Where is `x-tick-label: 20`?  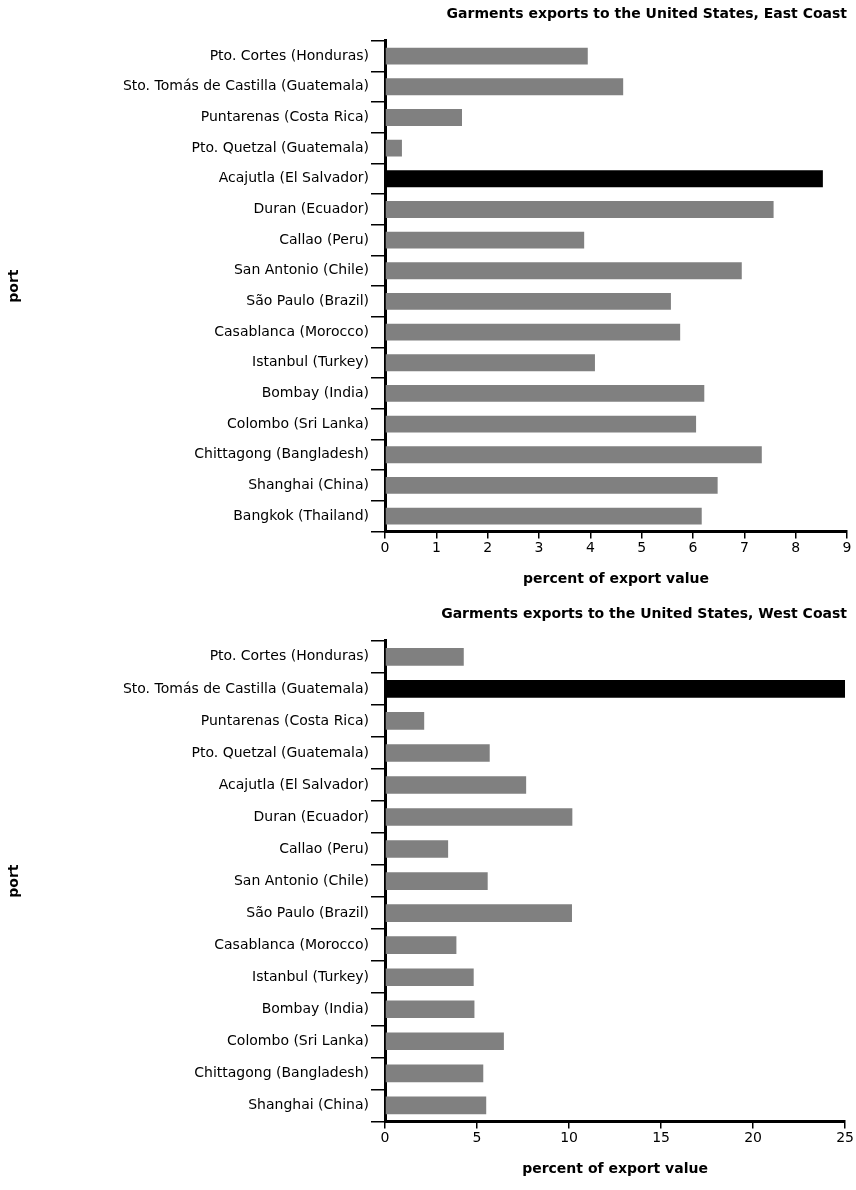
x-tick-label: 20 is located at coordinates (753, 1137).